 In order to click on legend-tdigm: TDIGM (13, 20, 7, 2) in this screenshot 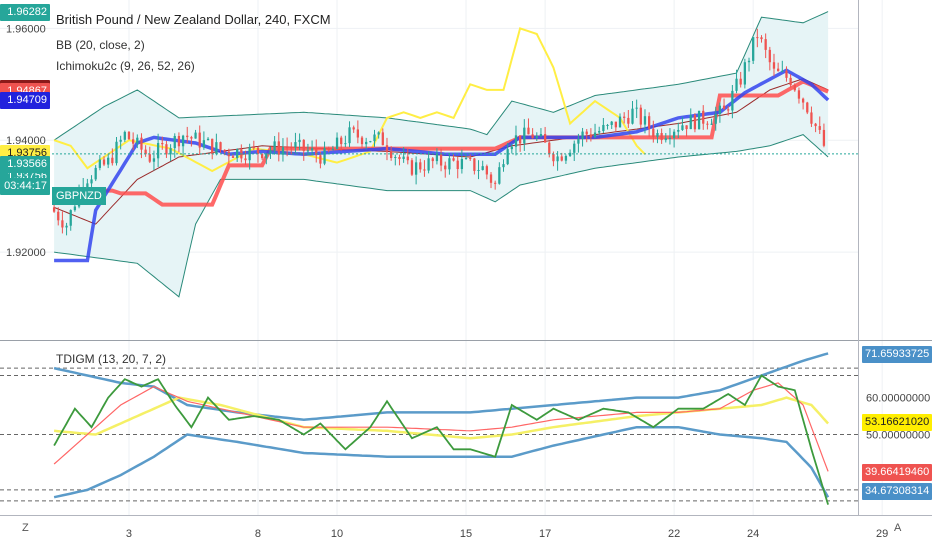, I will do `click(111, 359)`.